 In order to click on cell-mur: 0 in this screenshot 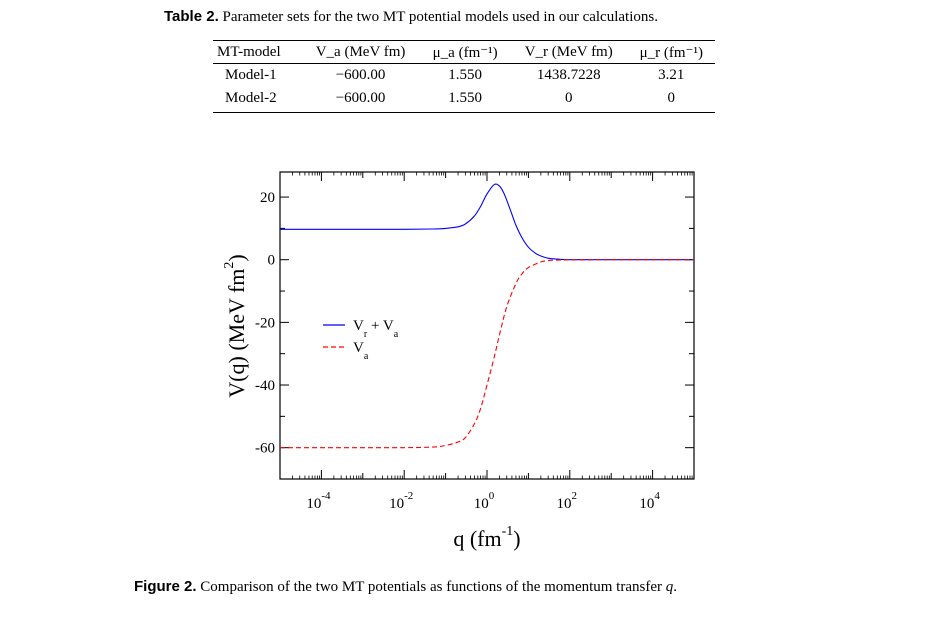, I will do `click(671, 100)`.